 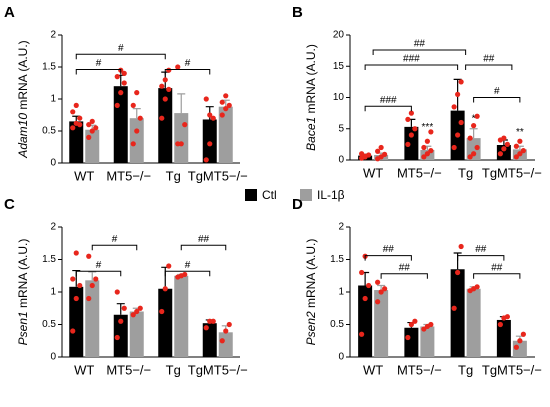 I want to click on panel-label: B, so click(x=297, y=12).